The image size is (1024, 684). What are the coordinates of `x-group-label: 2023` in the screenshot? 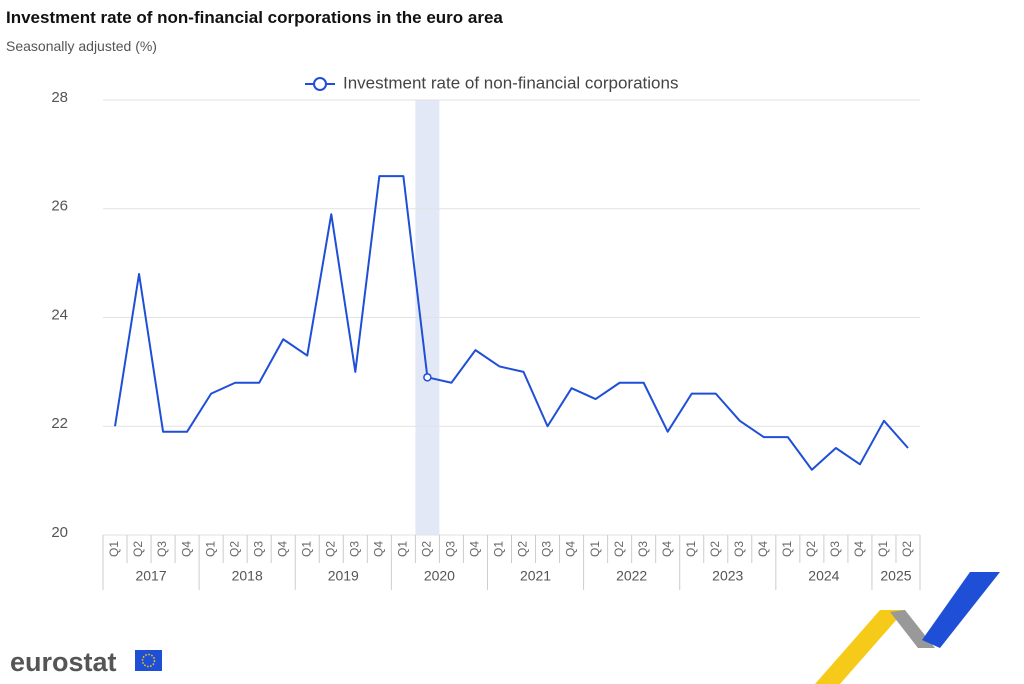 It's located at (727, 576).